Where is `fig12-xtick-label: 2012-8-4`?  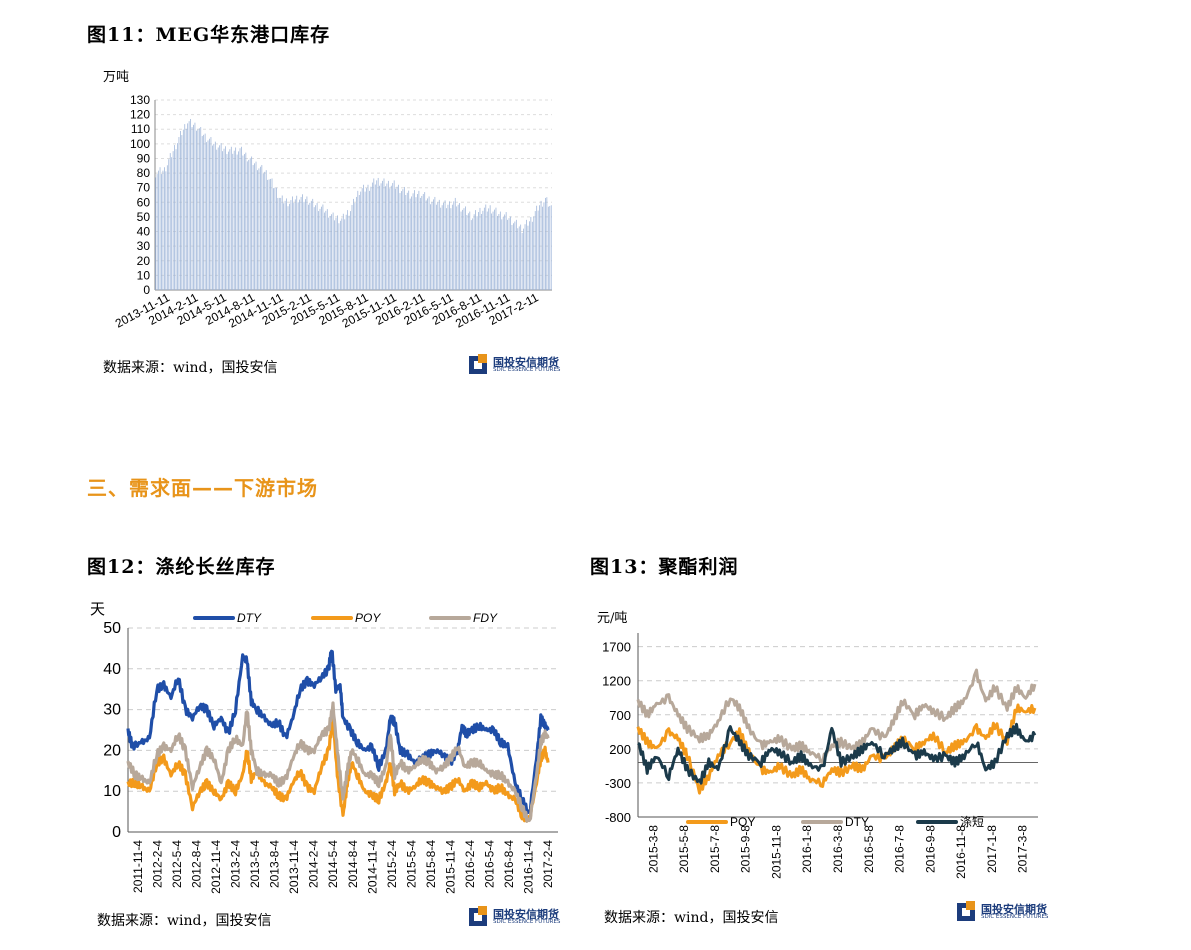
fig12-xtick-label: 2012-8-4 is located at coordinates (196, 864).